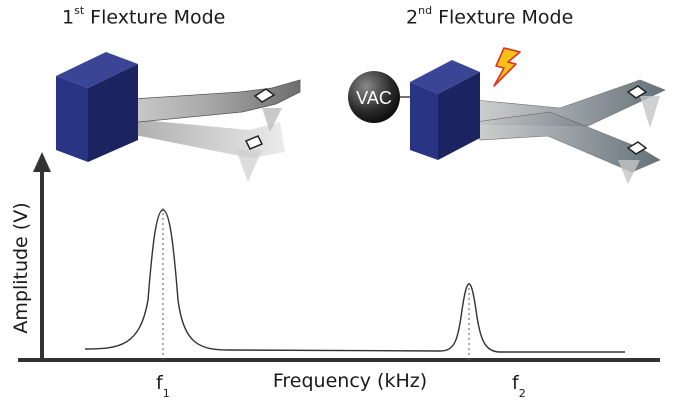 Image resolution: width=677 pixels, height=401 pixels. I want to click on mode-2-title-text: Flexture Mode, so click(503, 17).